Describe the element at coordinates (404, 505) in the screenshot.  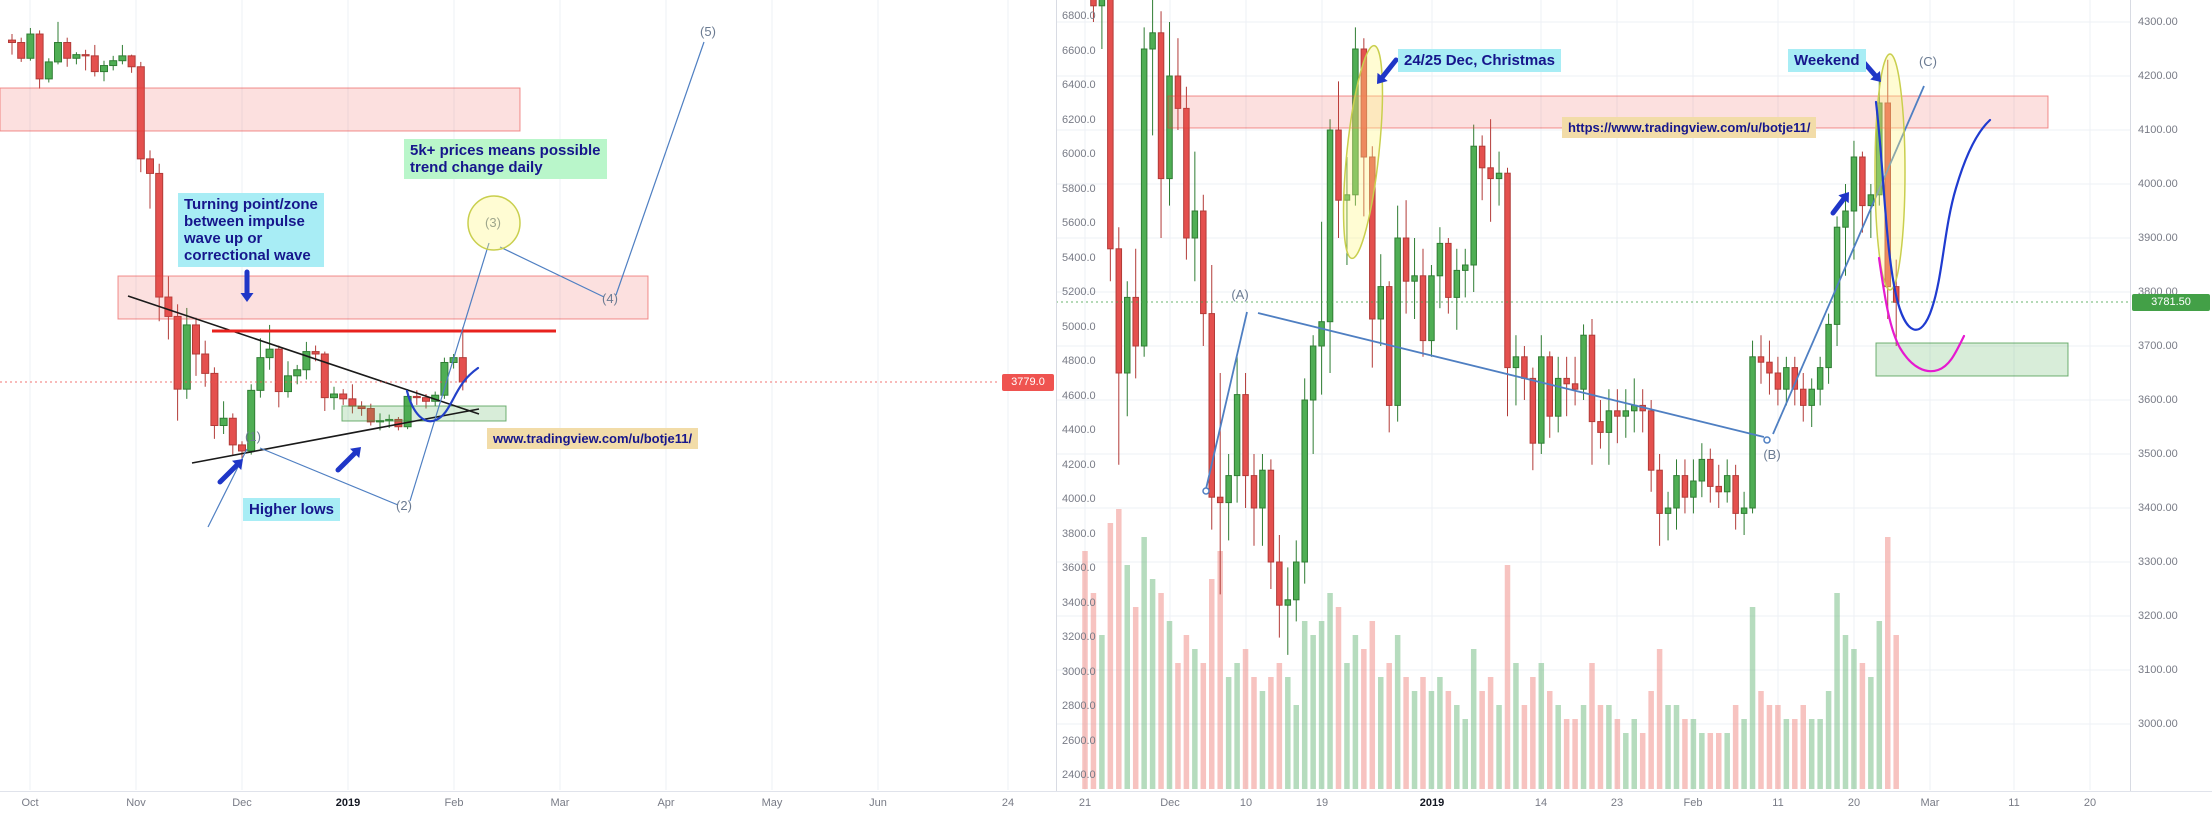
I see `wave-label: (2)` at that location.